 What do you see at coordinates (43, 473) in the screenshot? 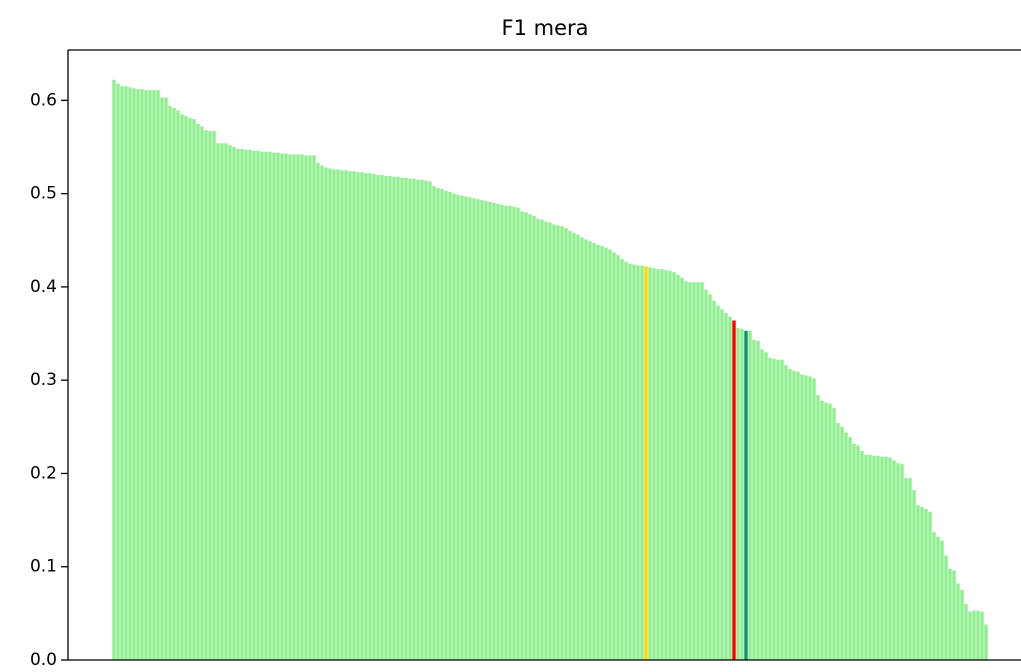
I see `y-tick-label: 0.2` at bounding box center [43, 473].